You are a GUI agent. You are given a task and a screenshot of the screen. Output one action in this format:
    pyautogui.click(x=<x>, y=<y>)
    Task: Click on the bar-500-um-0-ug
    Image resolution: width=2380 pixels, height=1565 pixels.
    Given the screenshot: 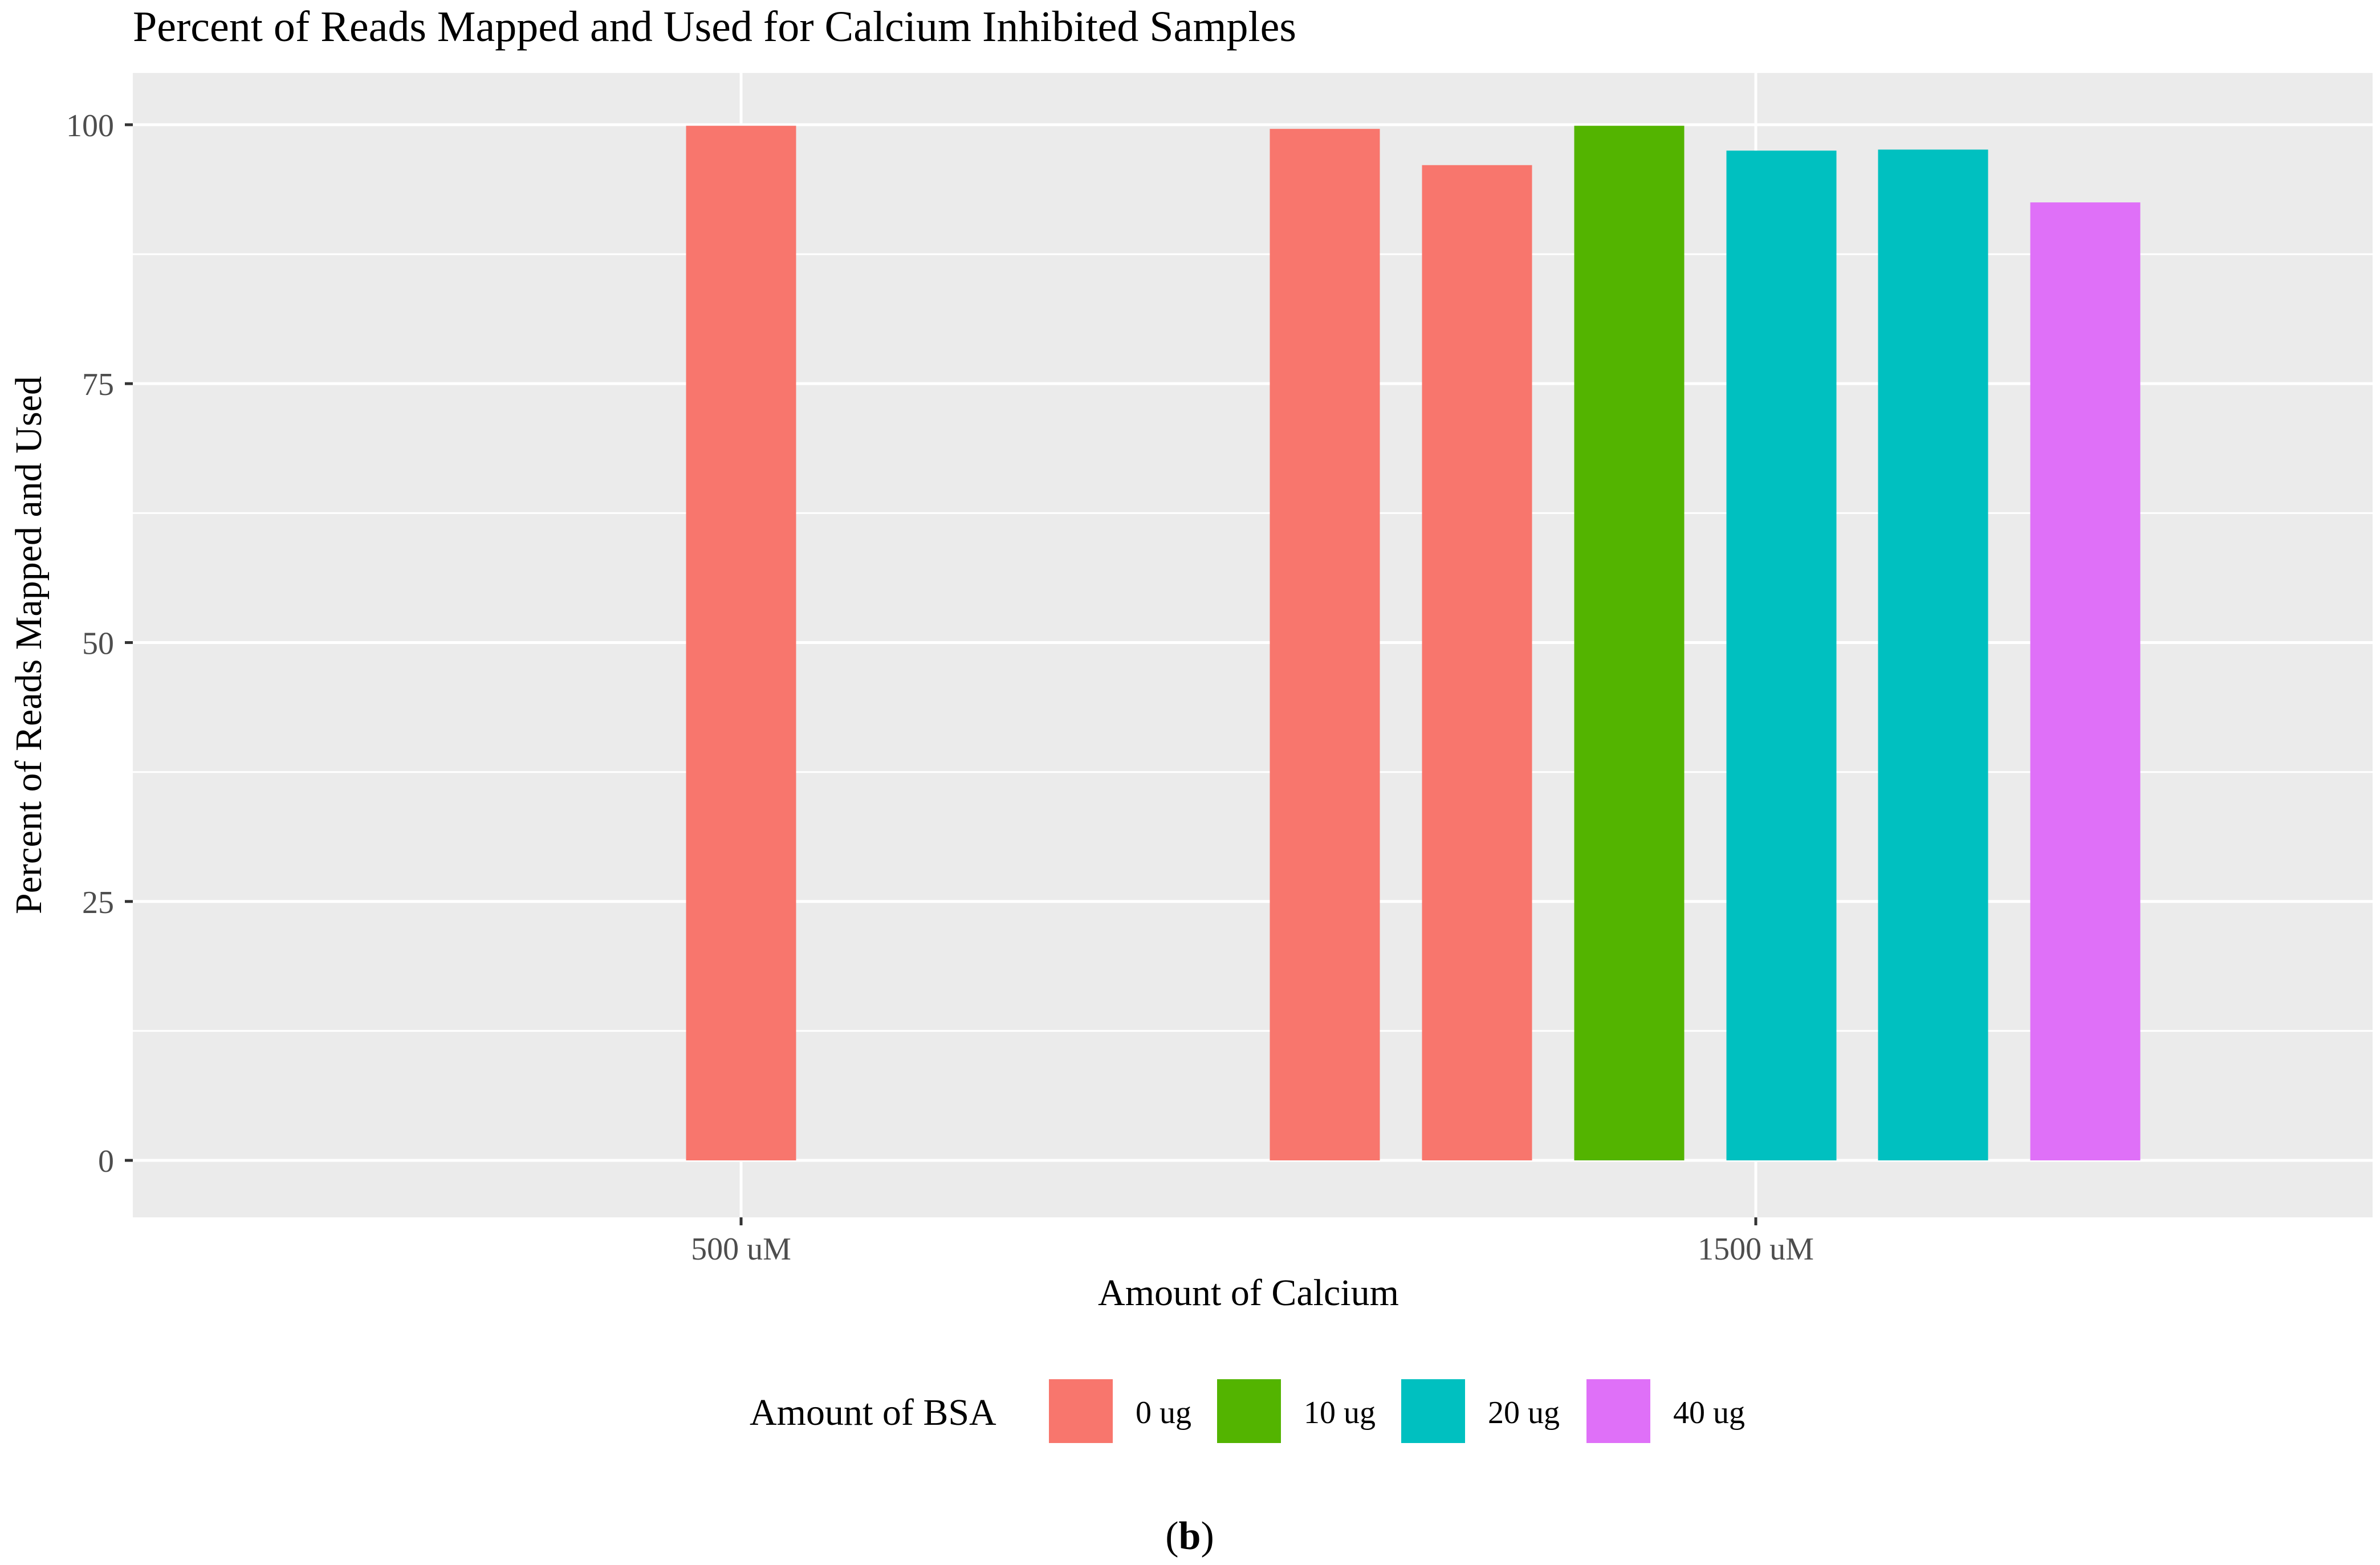 What is the action you would take?
    pyautogui.click(x=741, y=643)
    